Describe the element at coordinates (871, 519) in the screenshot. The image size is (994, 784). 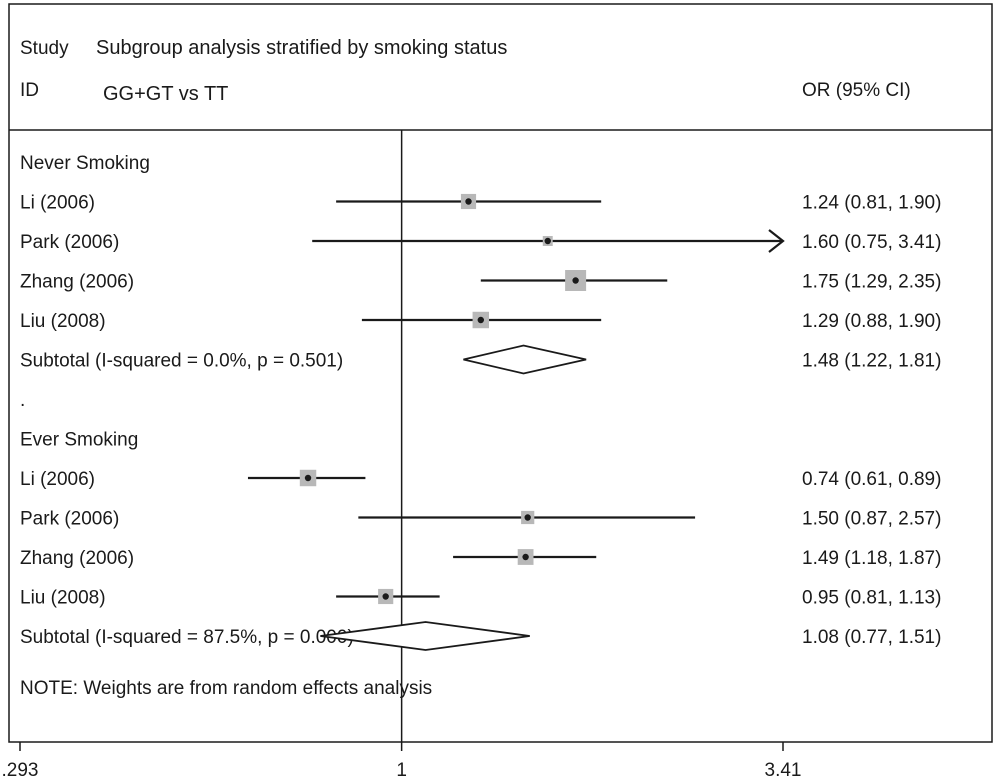
I see `or-ci-value: 1.50 (0.87, 2.57)` at that location.